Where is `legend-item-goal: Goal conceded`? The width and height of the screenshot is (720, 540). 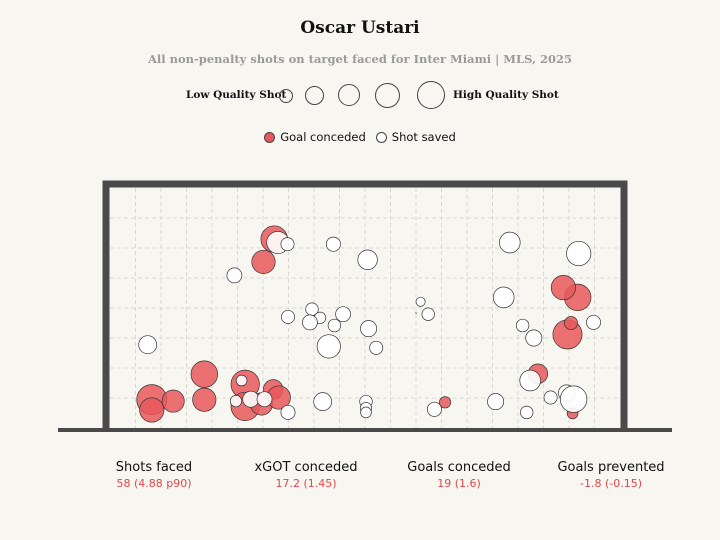
legend-item-goal: Goal conceded is located at coordinates (315, 137).